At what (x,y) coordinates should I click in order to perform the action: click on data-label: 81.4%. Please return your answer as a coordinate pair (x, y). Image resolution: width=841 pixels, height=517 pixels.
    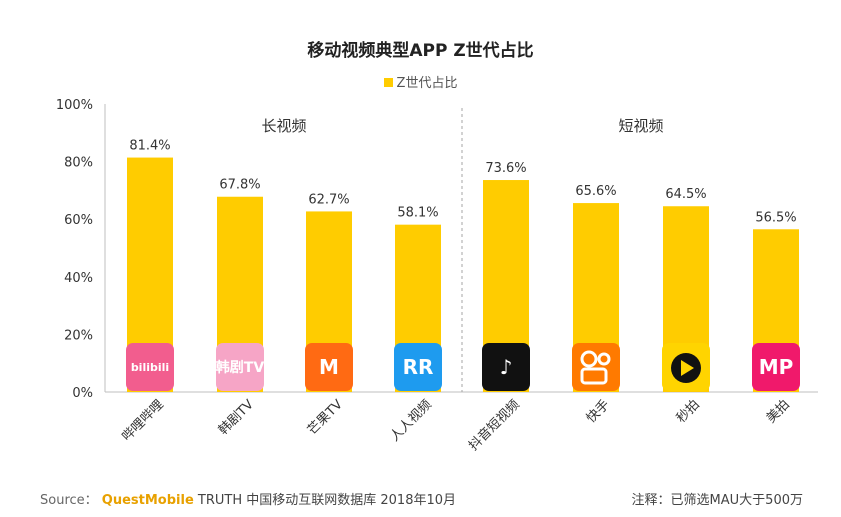
    Looking at the image, I should click on (149, 146).